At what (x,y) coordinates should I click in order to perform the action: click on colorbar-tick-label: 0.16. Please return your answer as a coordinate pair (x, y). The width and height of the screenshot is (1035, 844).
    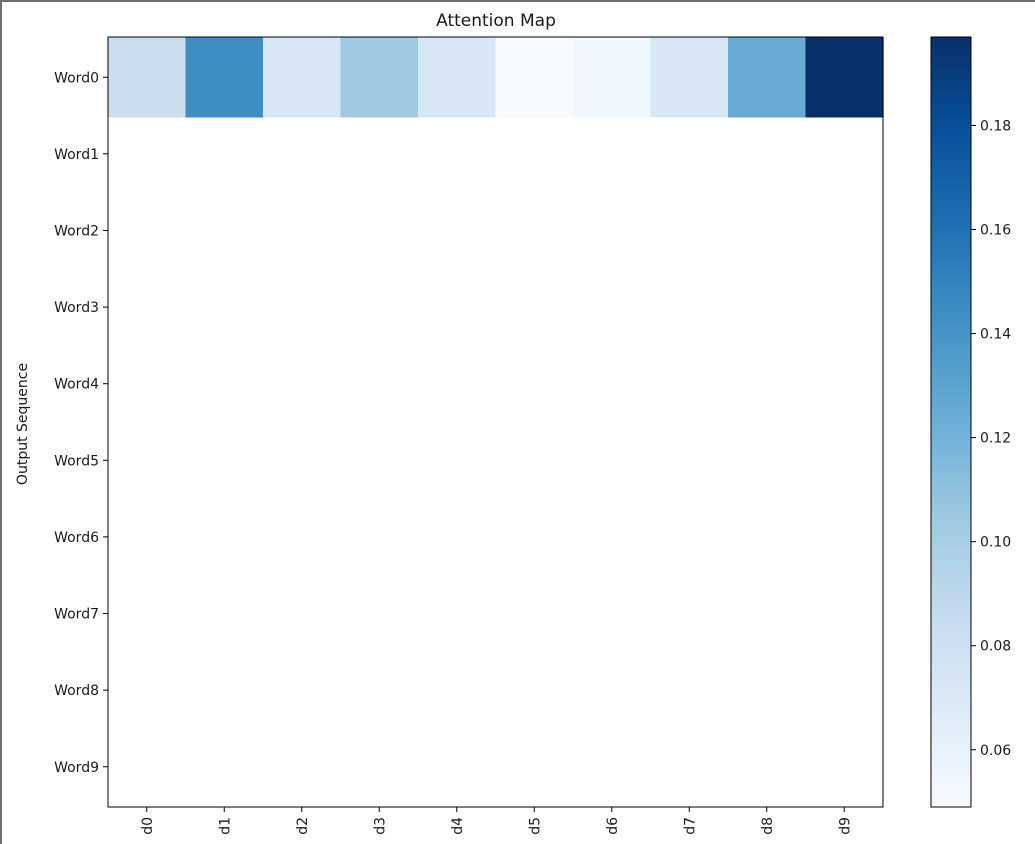
    Looking at the image, I should click on (995, 231).